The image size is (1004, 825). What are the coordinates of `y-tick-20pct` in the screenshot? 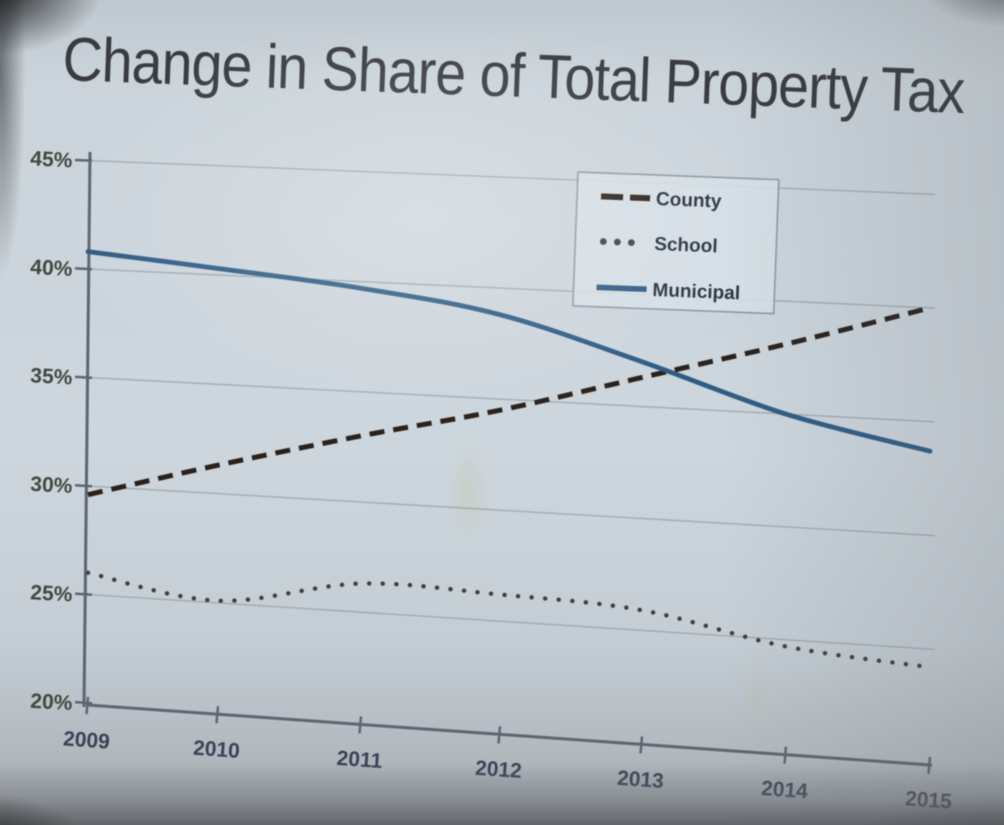 It's located at (83, 702).